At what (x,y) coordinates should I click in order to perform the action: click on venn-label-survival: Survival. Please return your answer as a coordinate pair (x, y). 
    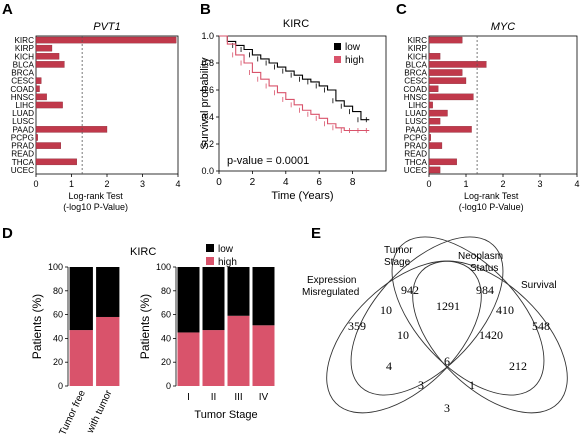
    Looking at the image, I should click on (539, 285).